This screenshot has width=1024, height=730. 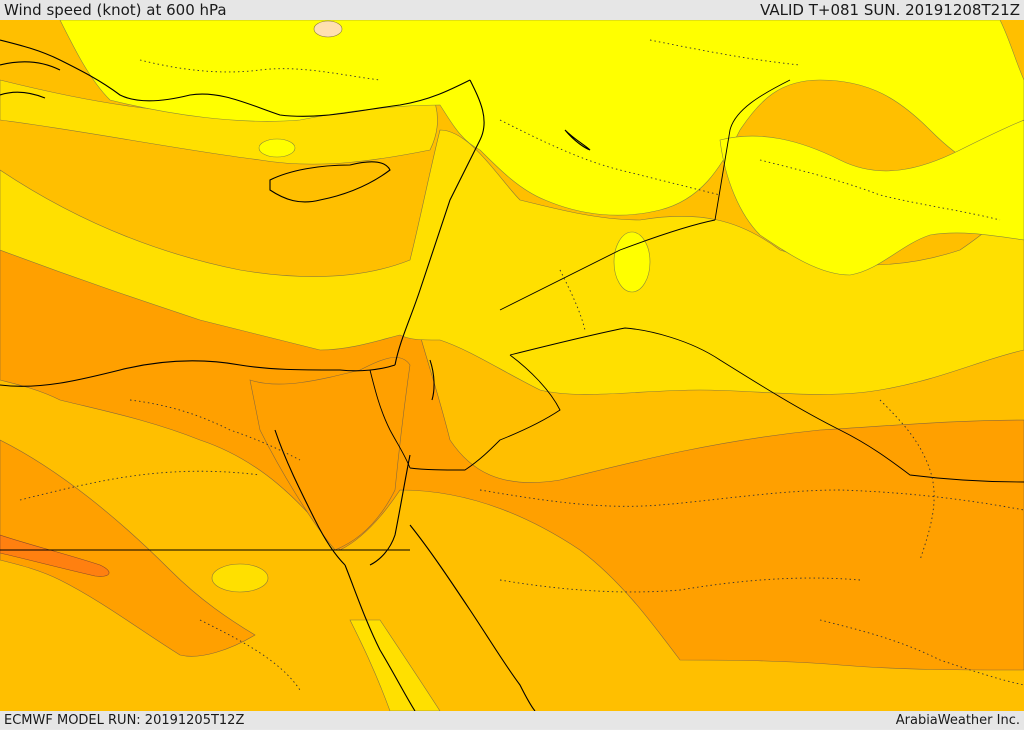 I want to click on band-low-redsea, so click(x=395, y=665).